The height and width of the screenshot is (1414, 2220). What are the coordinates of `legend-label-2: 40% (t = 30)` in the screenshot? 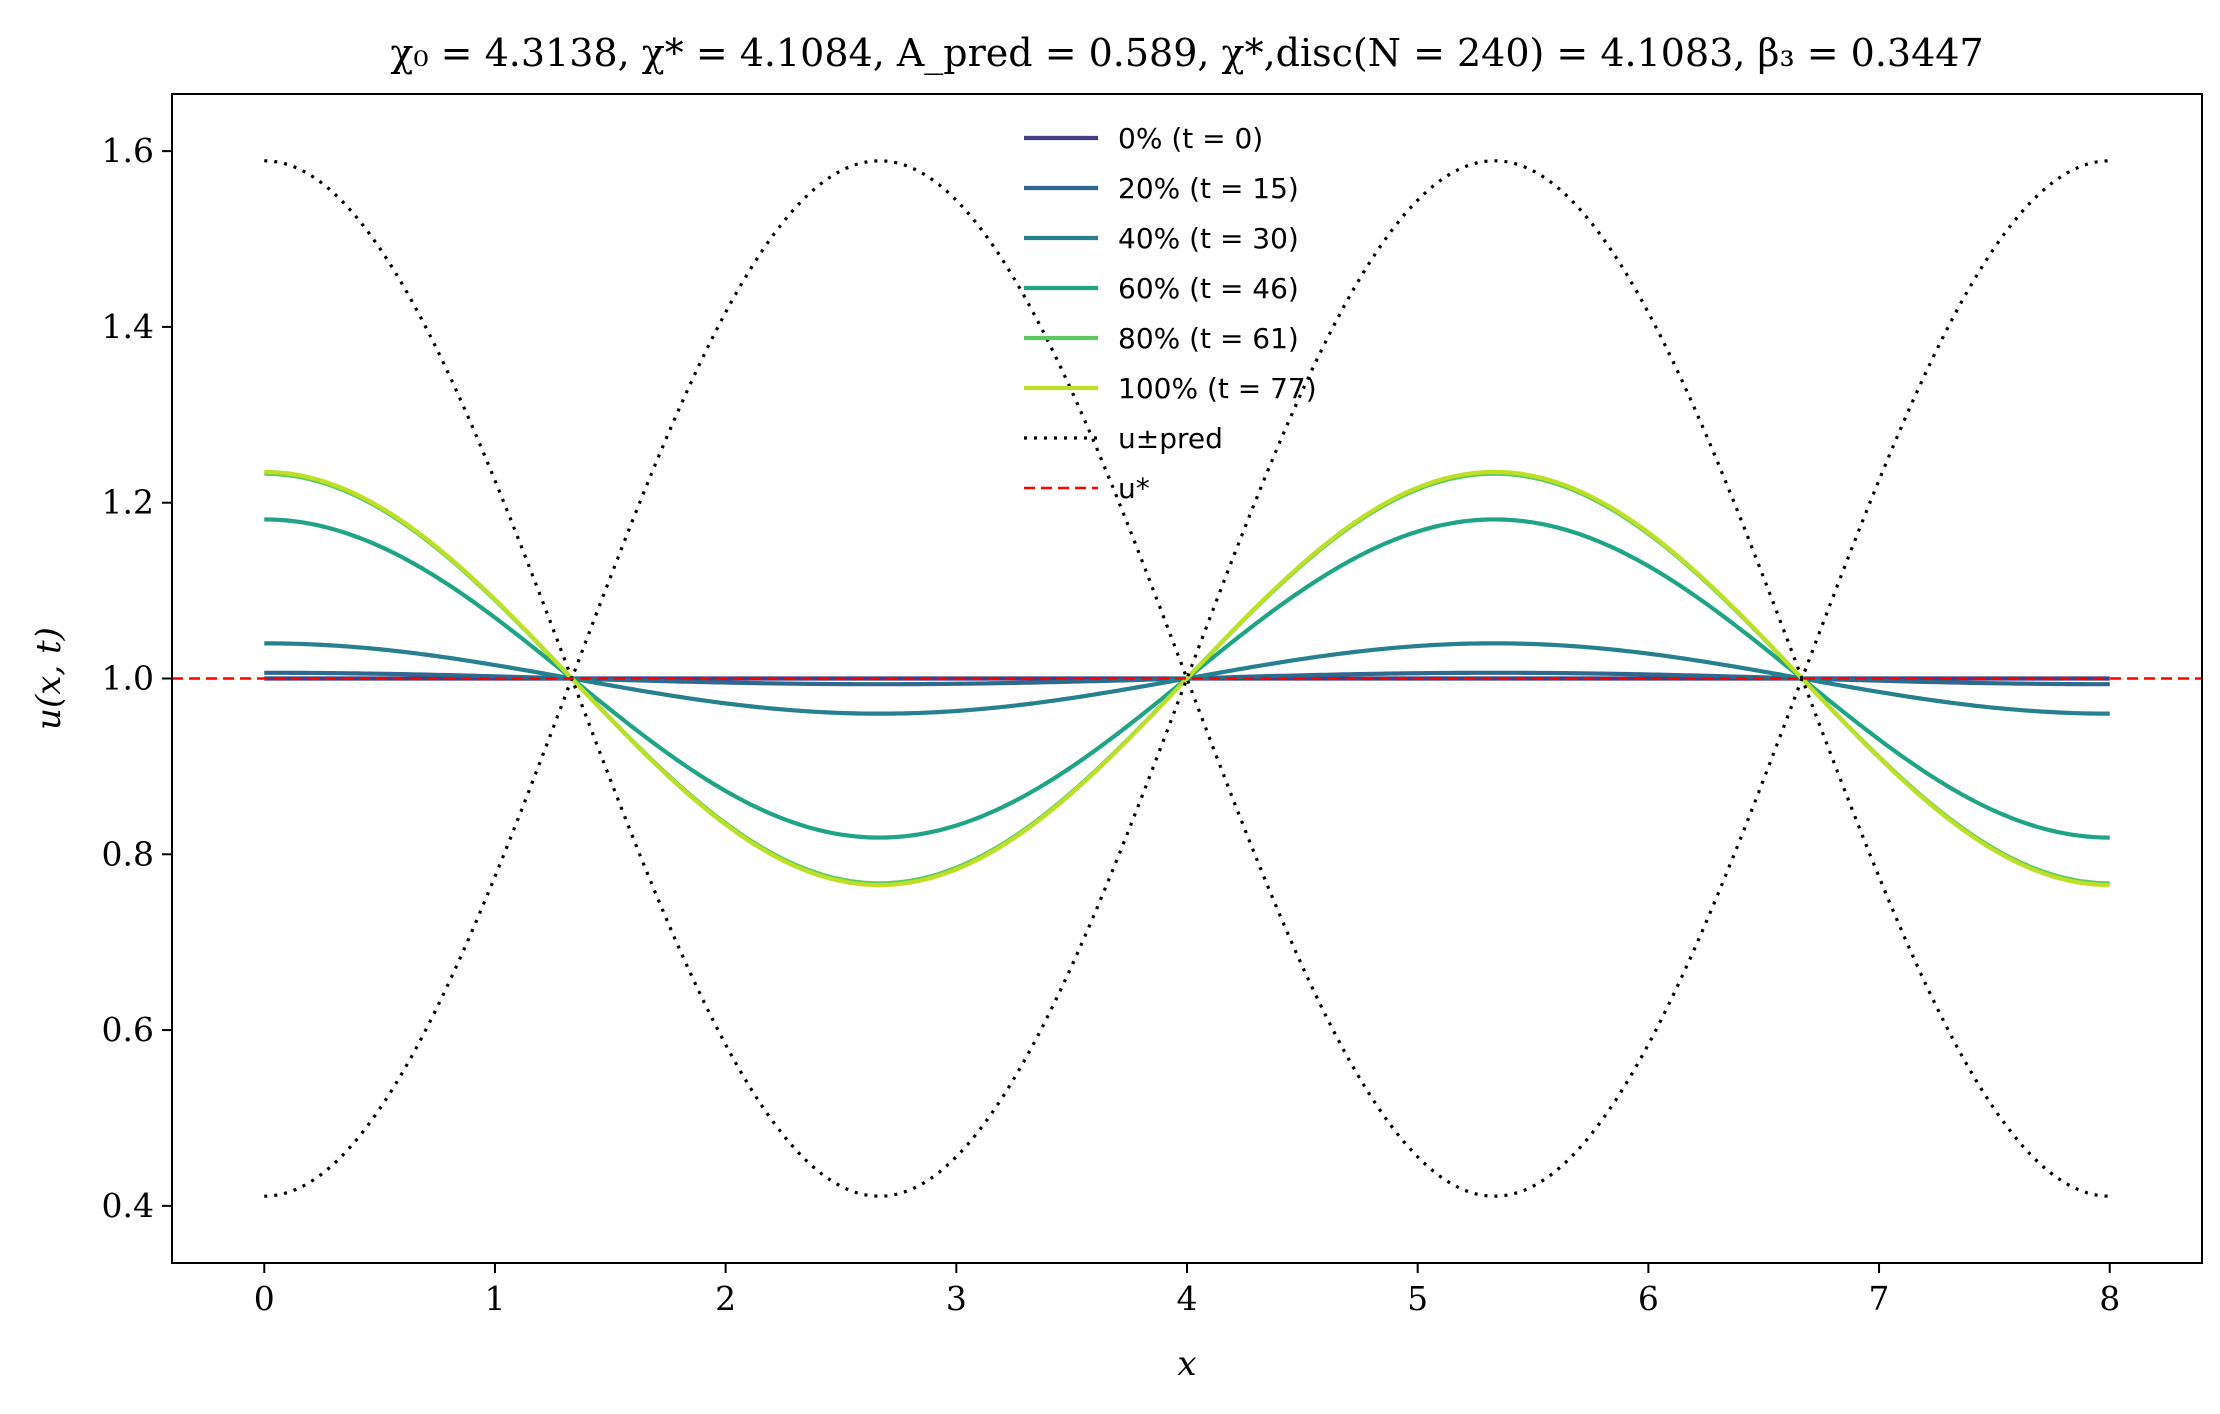 It's located at (1208, 238).